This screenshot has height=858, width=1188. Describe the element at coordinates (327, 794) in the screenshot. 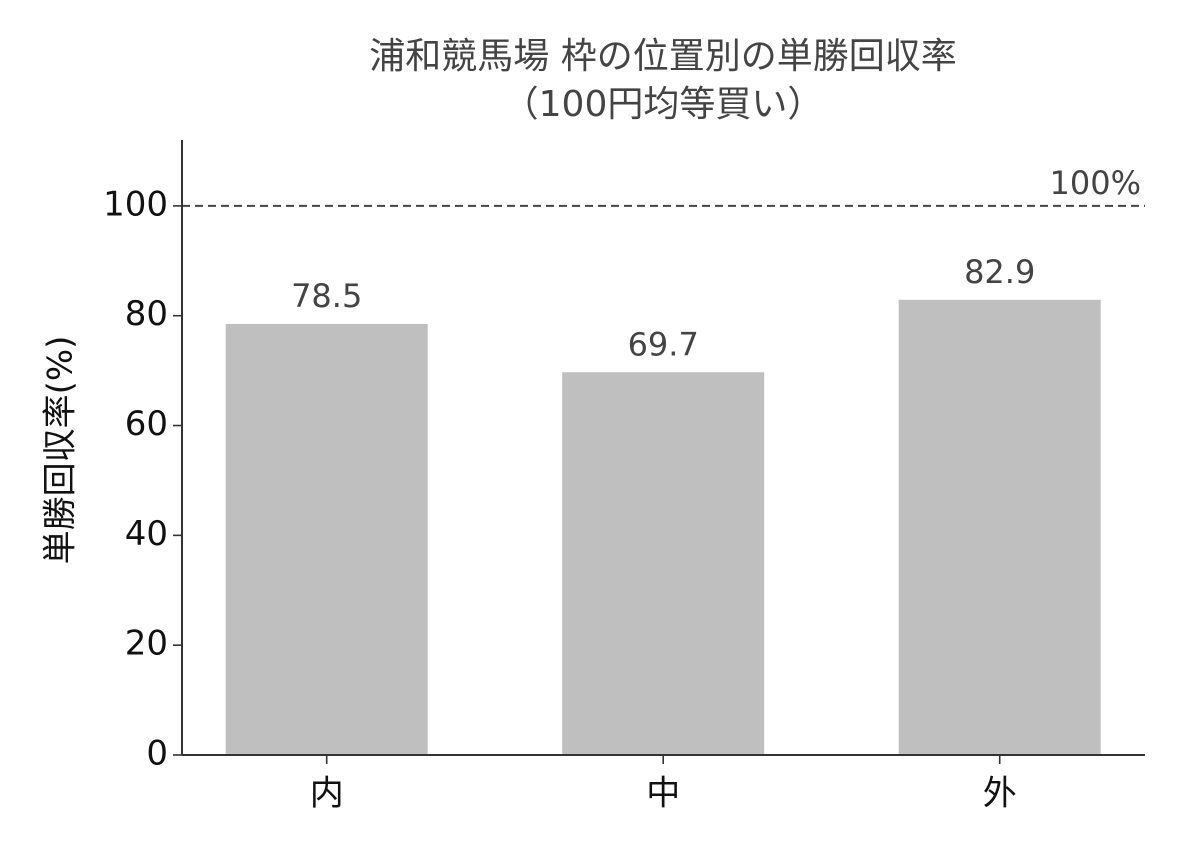

I see `x-tick-label: 内` at that location.